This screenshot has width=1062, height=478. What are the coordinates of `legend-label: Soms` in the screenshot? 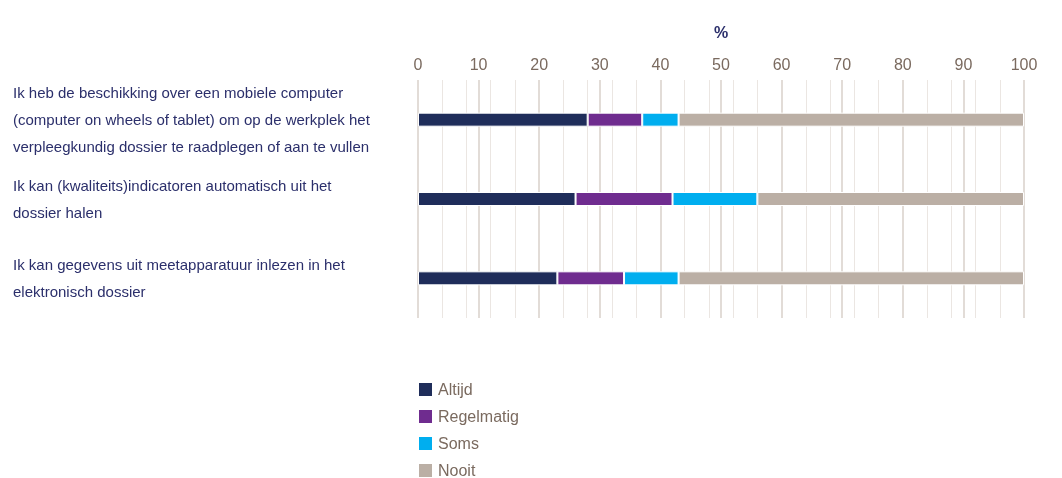 It's located at (458, 443).